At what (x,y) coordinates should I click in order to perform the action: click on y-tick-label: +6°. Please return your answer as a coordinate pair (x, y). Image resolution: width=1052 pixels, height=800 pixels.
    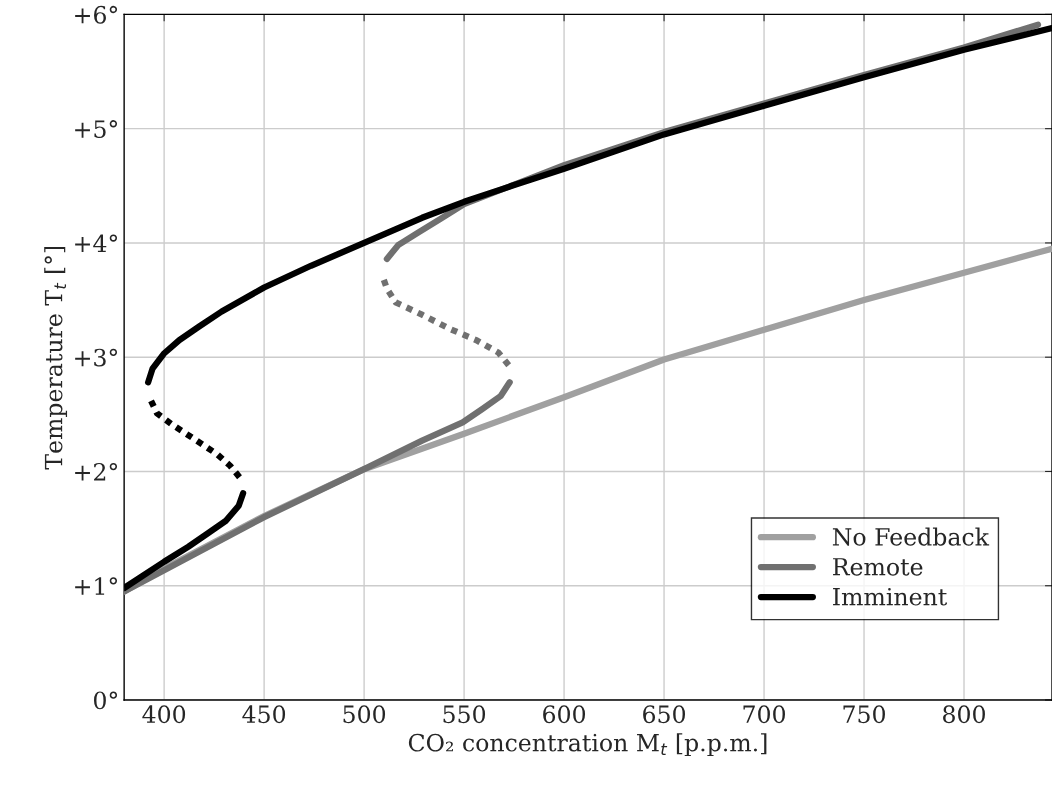
    Looking at the image, I should click on (96, 14).